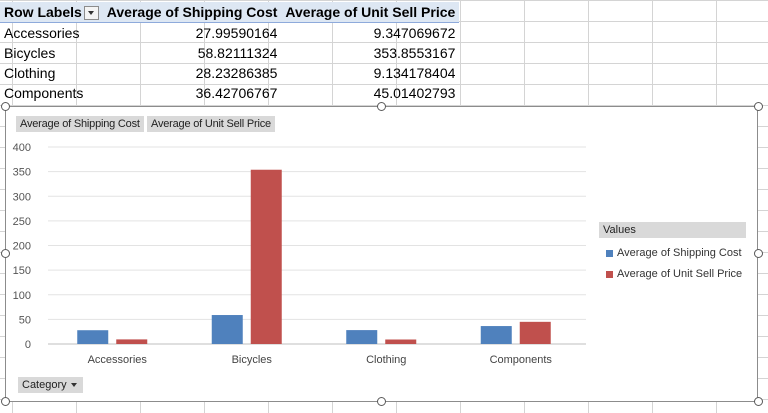 The width and height of the screenshot is (768, 413). What do you see at coordinates (211, 124) in the screenshot?
I see `field-button-unit-sell-price: Average of Unit Sell Price` at bounding box center [211, 124].